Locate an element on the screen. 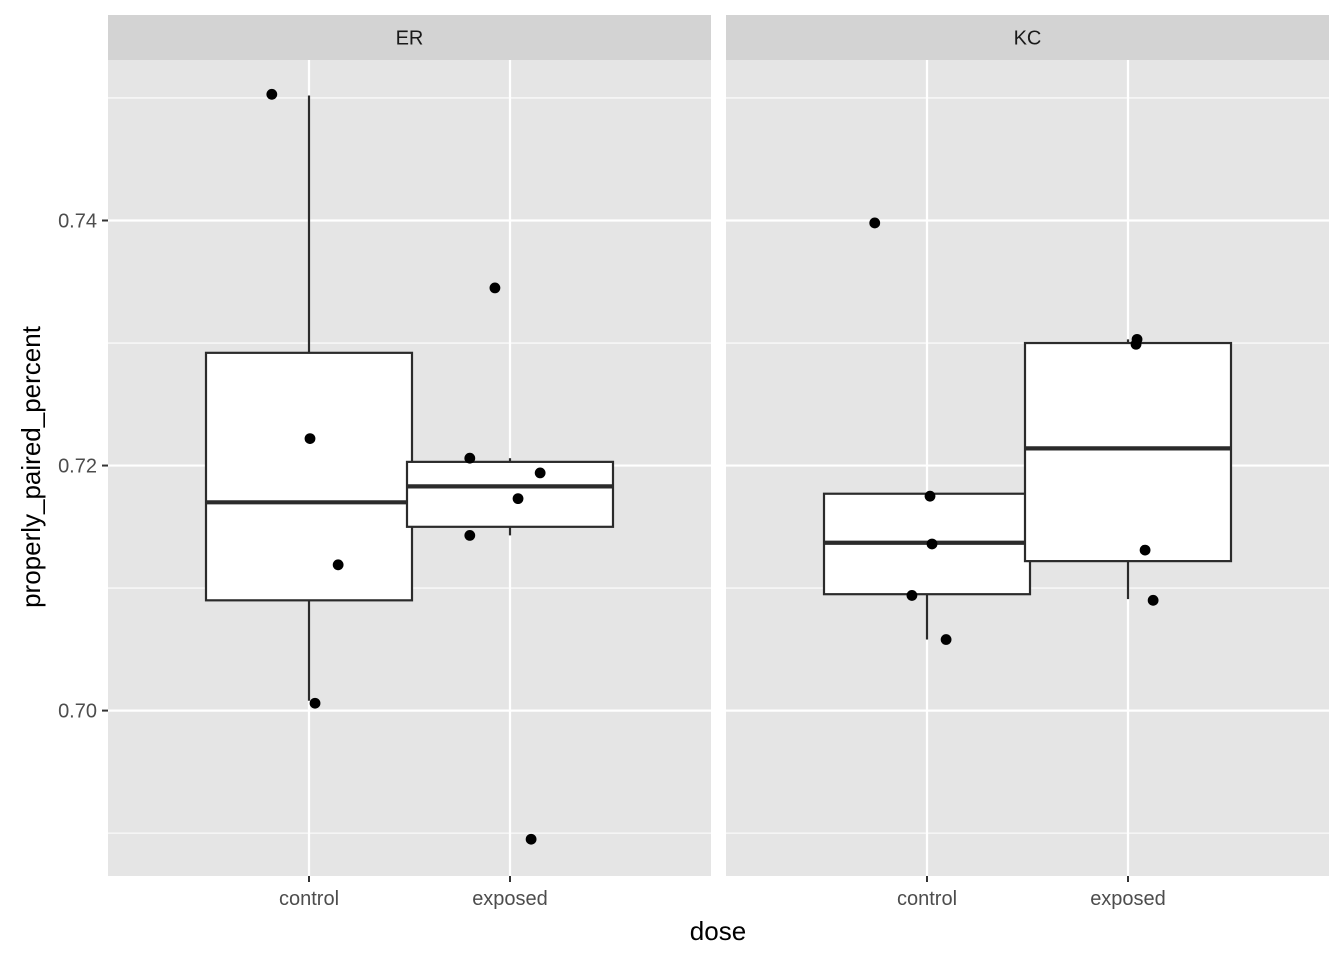 The image size is (1344, 960). facet-strip-label: KC is located at coordinates (1028, 39).